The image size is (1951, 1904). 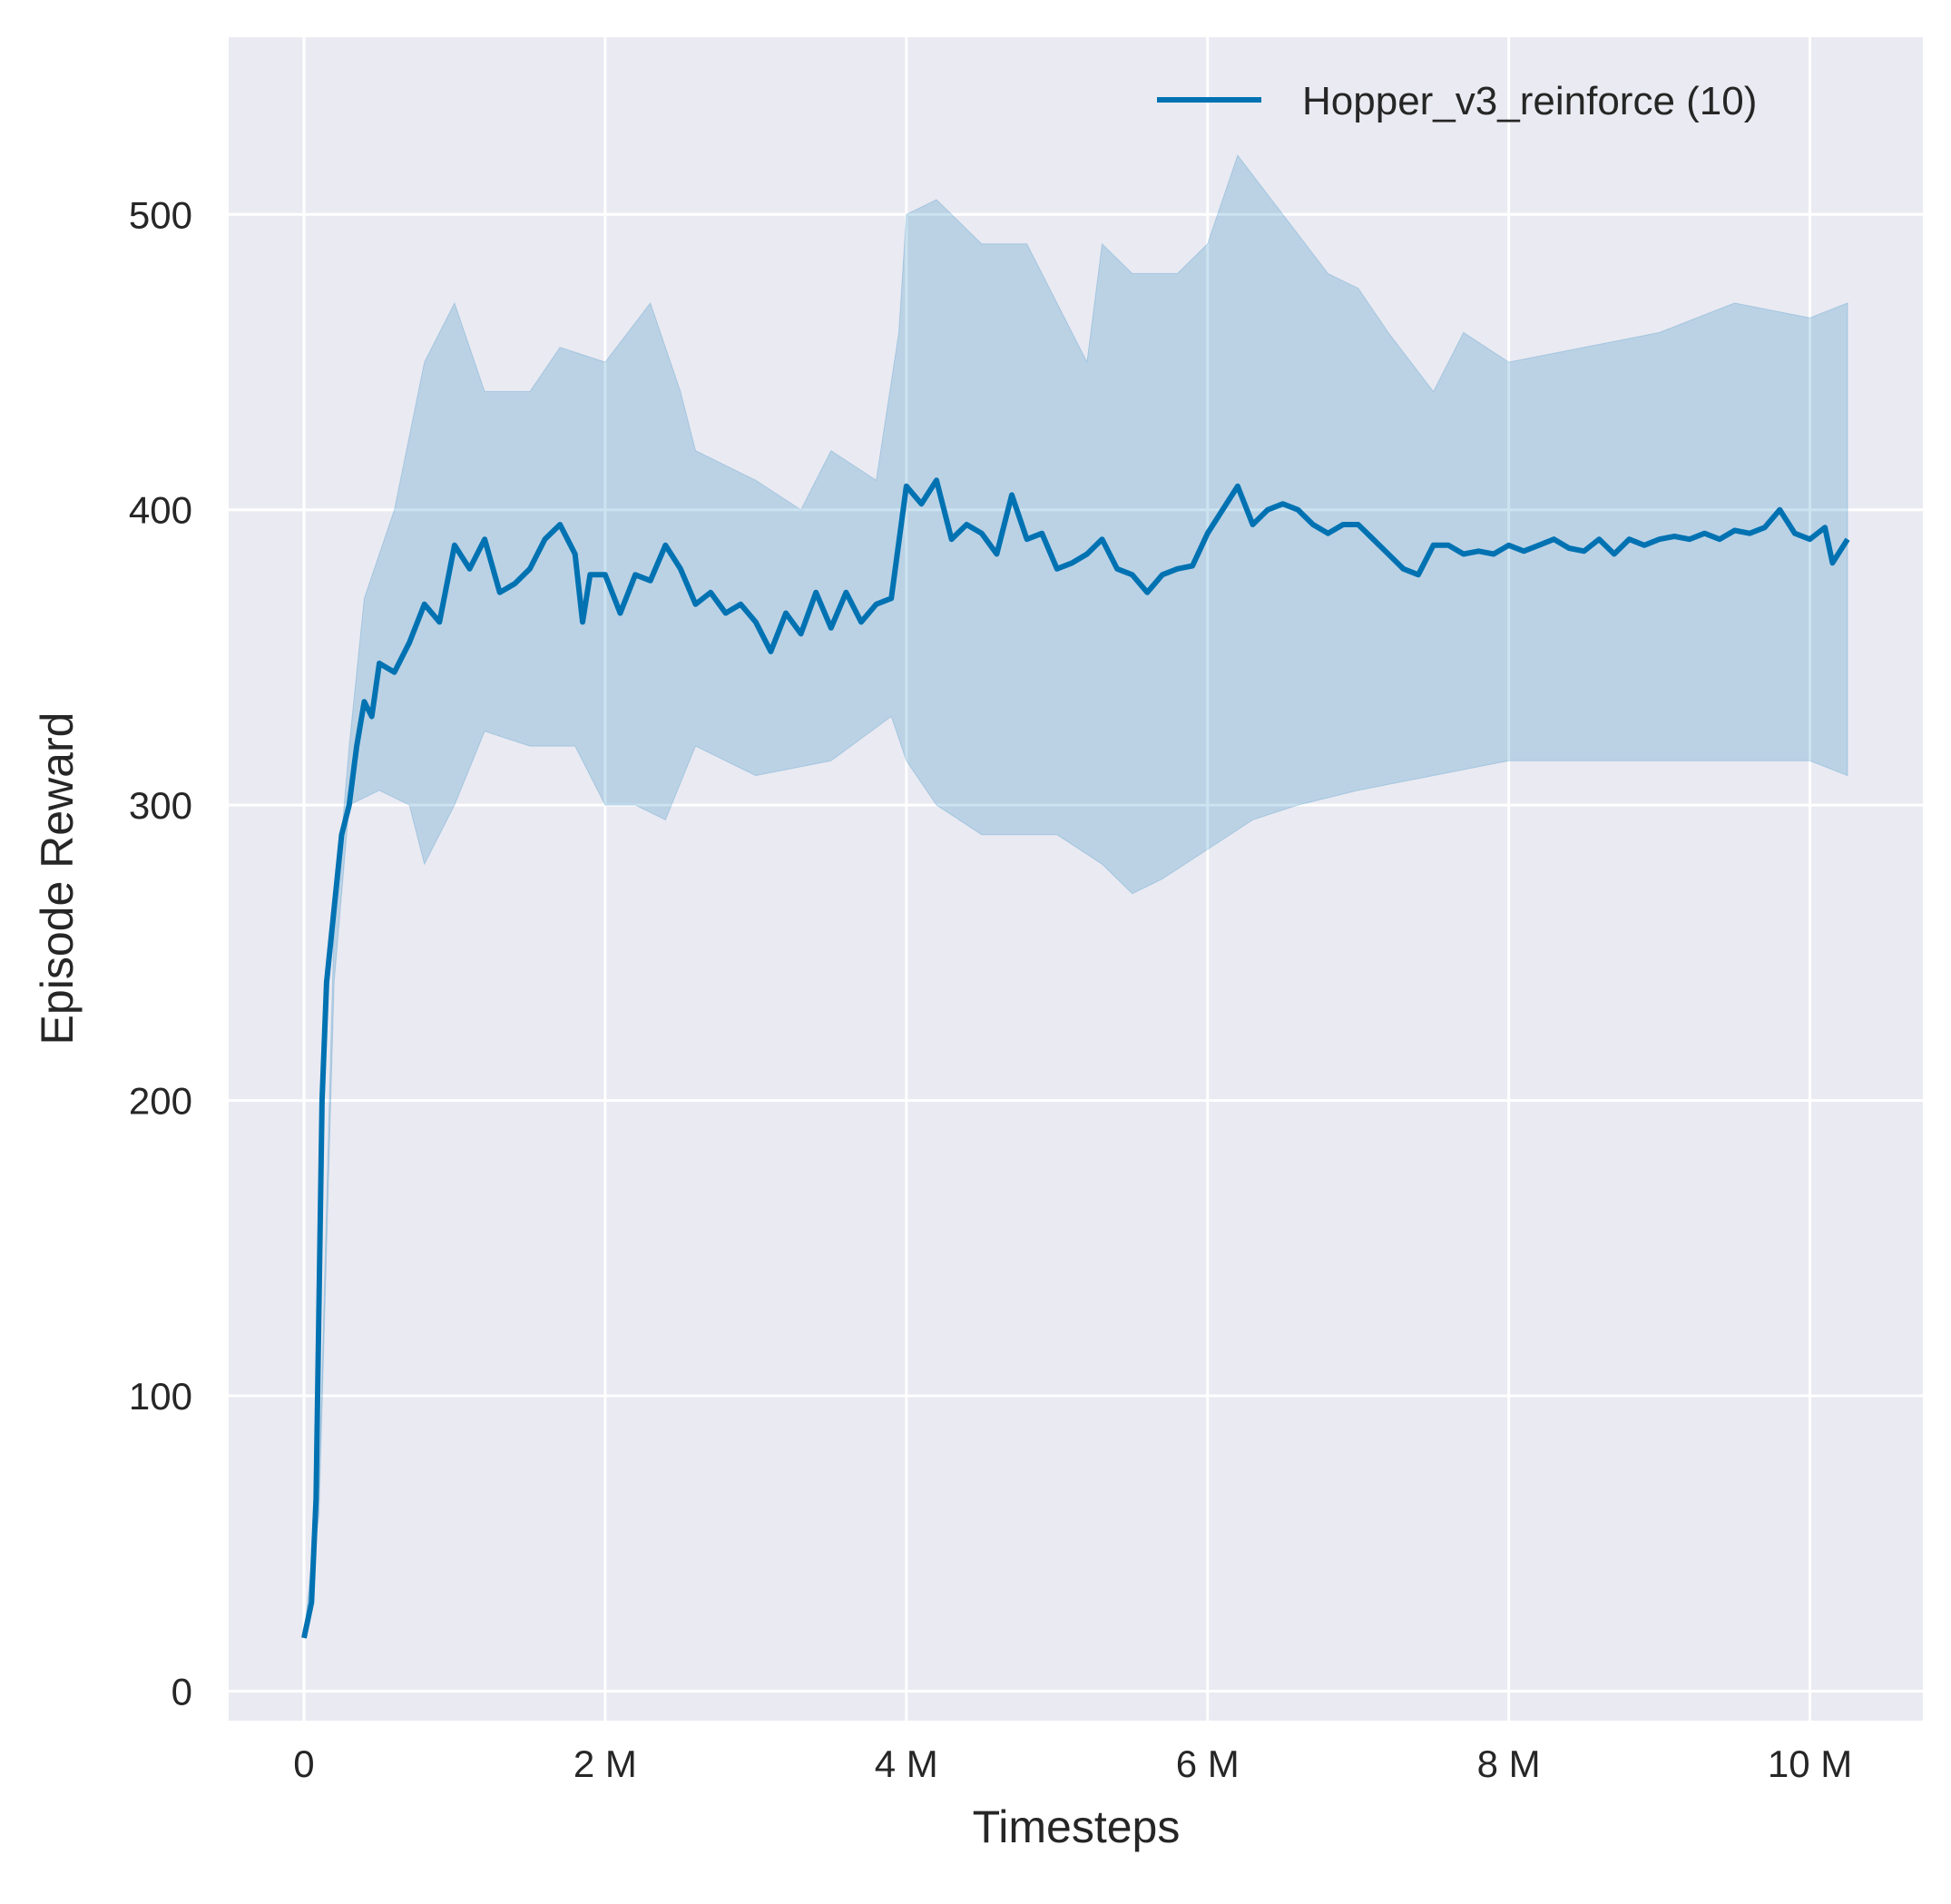 I want to click on y-tick-label: 0, so click(x=182, y=1692).